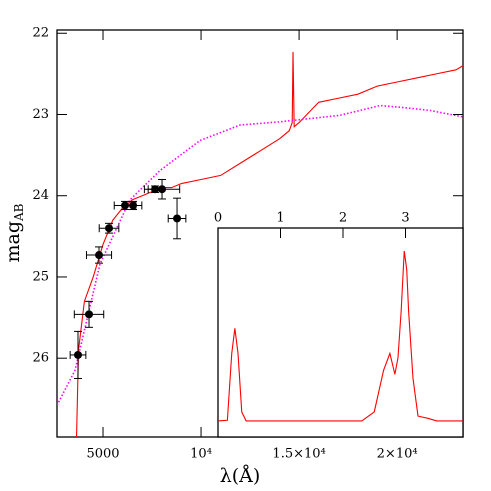 Image resolution: width=491 pixels, height=491 pixels. Describe the element at coordinates (40, 33) in the screenshot. I see `y-tick-label: 22` at that location.